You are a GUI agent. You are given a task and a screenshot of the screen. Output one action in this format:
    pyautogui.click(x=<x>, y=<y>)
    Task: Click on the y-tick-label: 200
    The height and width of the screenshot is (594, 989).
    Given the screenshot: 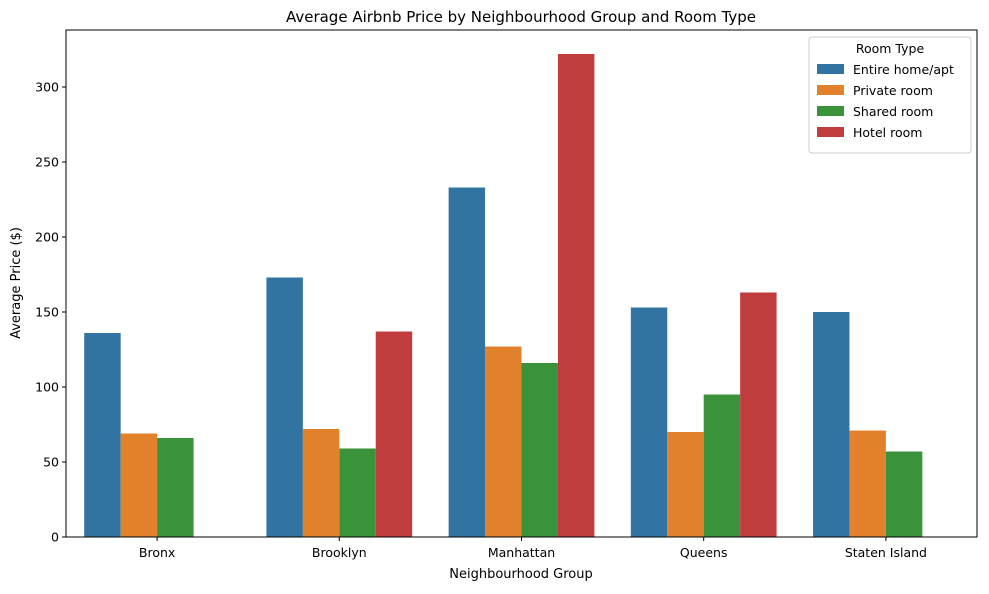 What is the action you would take?
    pyautogui.click(x=47, y=237)
    